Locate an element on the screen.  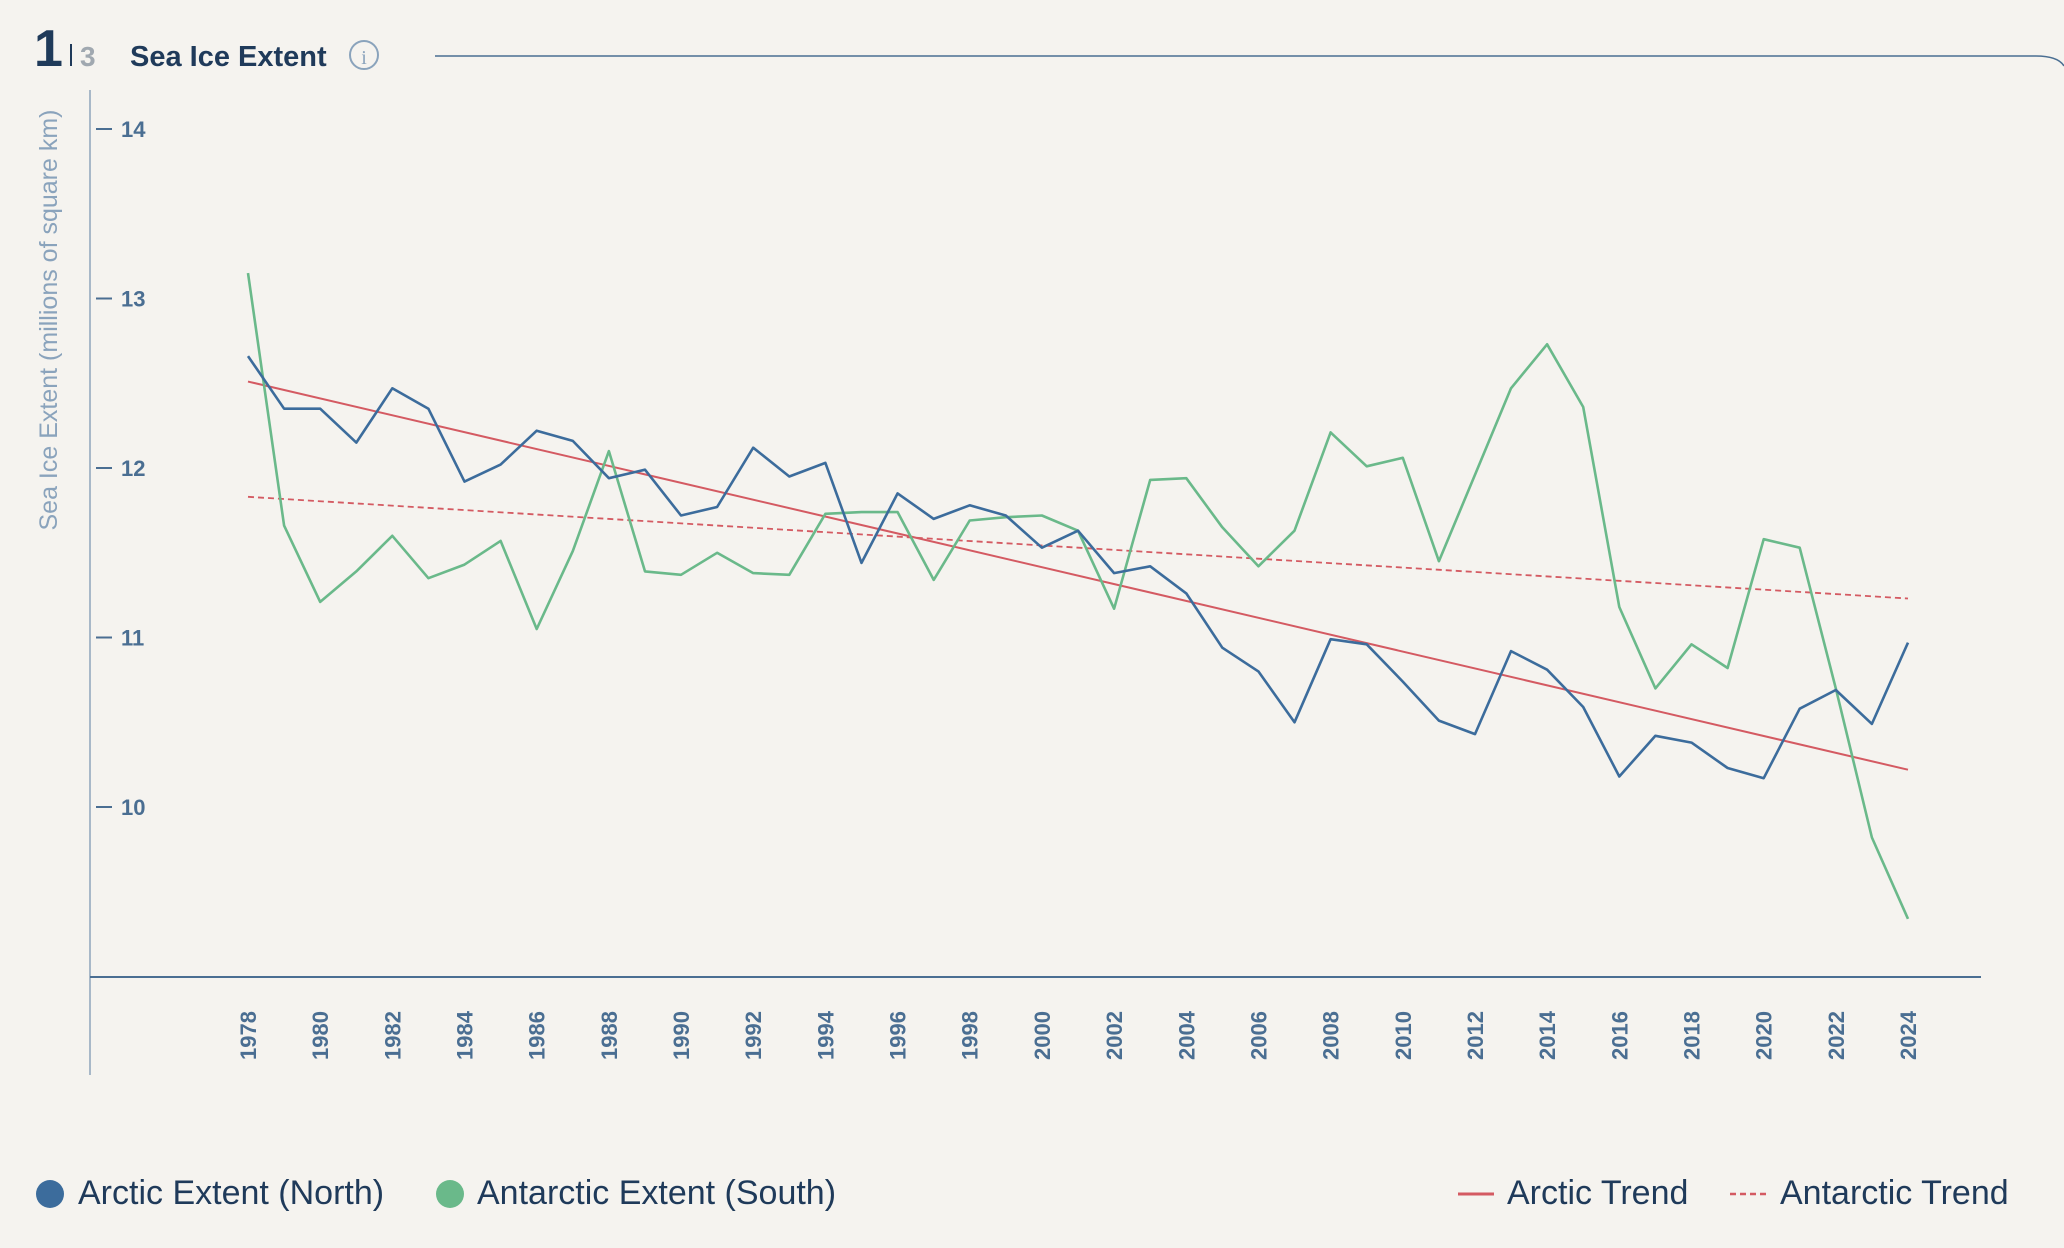
x-tick-label: 1982 is located at coordinates (392, 1035).